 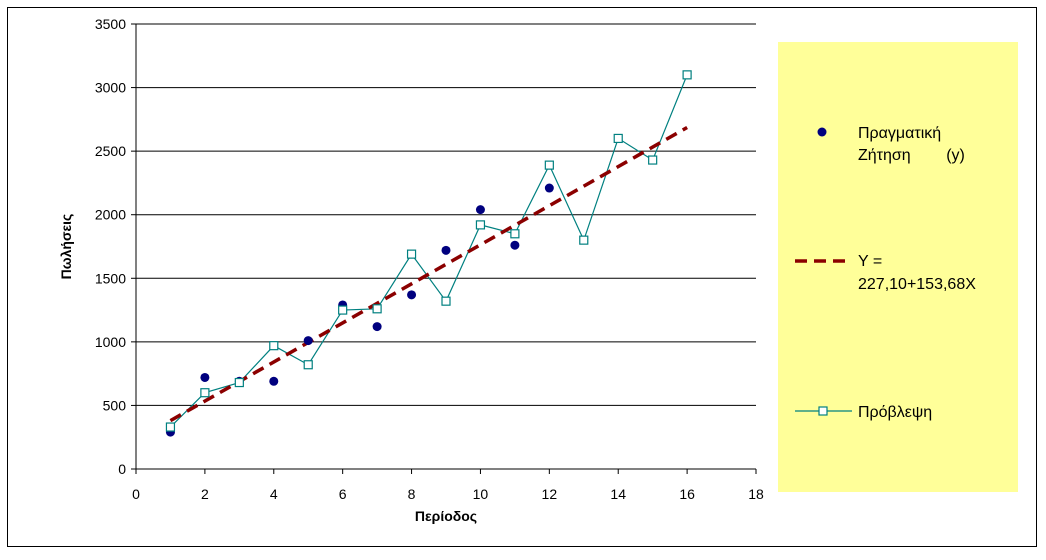 I want to click on y-tick-label-3000: 3000, so click(x=110, y=88).